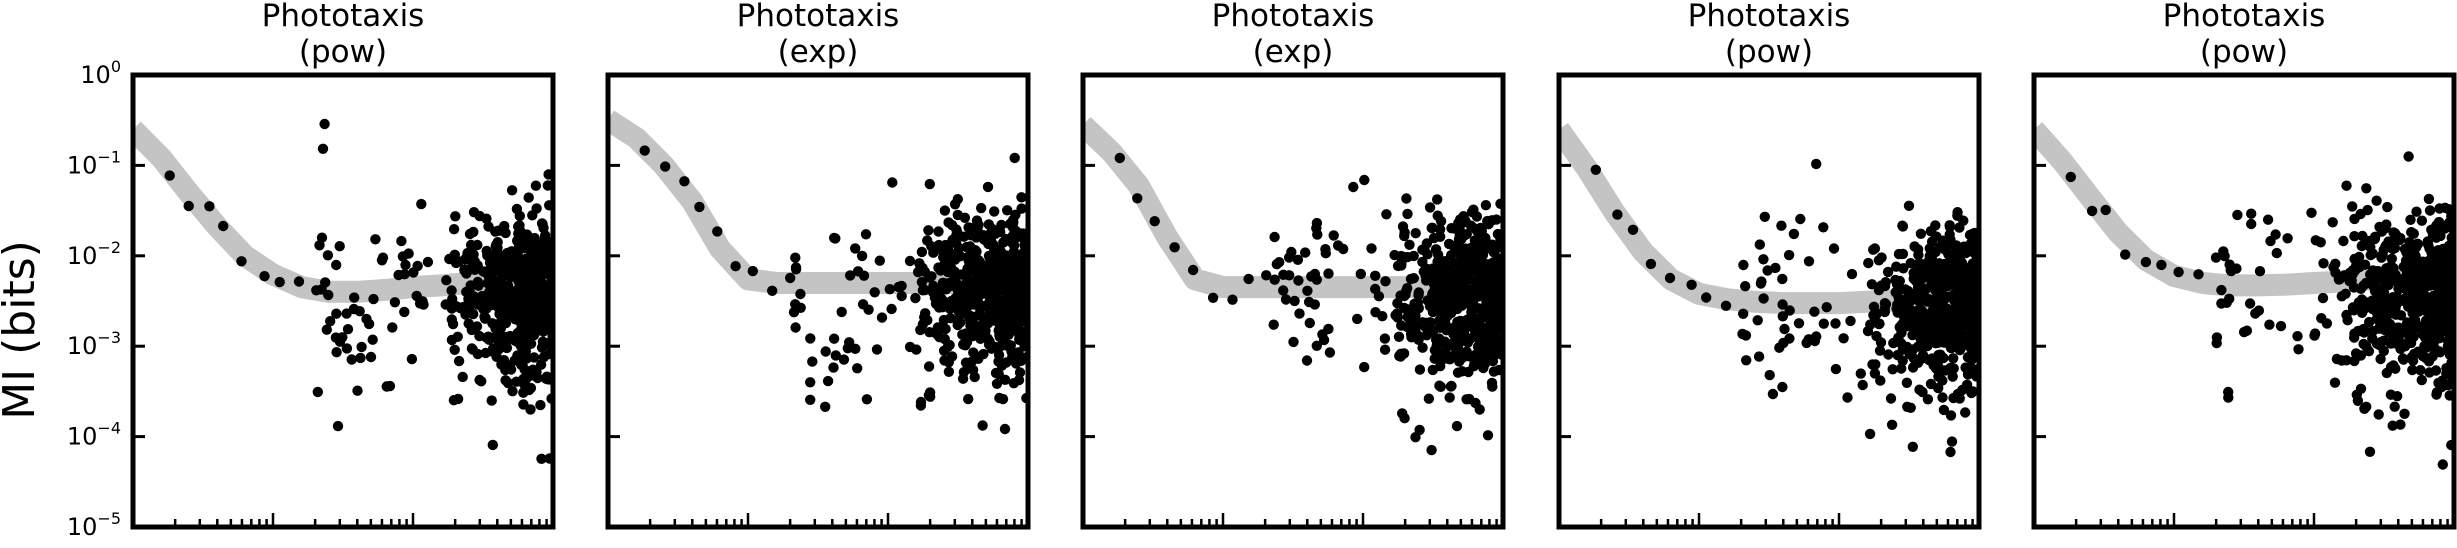  What do you see at coordinates (343, 301) in the screenshot?
I see `plot-frame` at bounding box center [343, 301].